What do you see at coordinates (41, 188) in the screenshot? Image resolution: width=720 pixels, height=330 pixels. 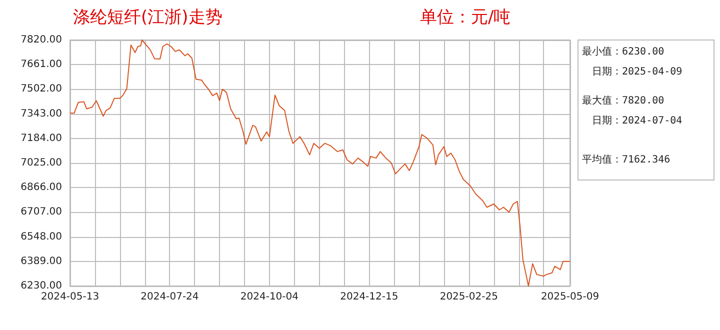 I see `y-tick-label: 6866.00` at bounding box center [41, 188].